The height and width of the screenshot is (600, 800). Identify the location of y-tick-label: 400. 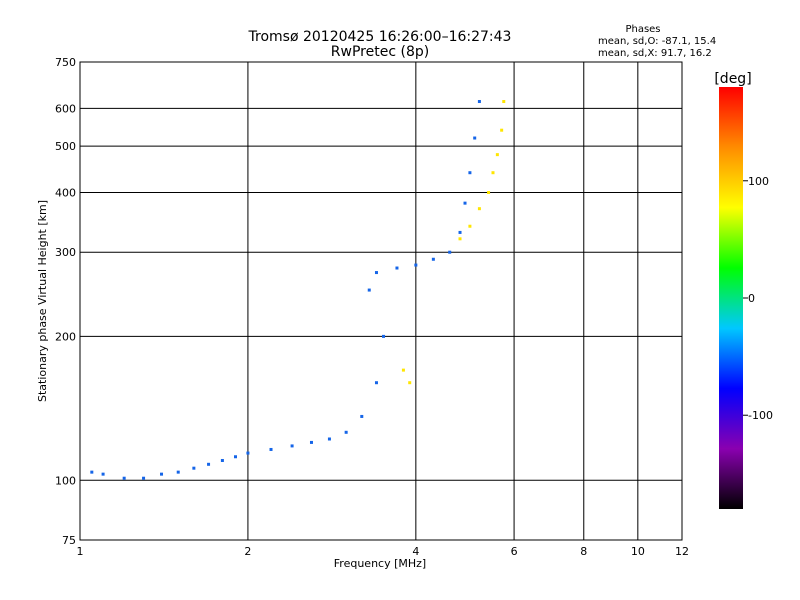
(65, 192).